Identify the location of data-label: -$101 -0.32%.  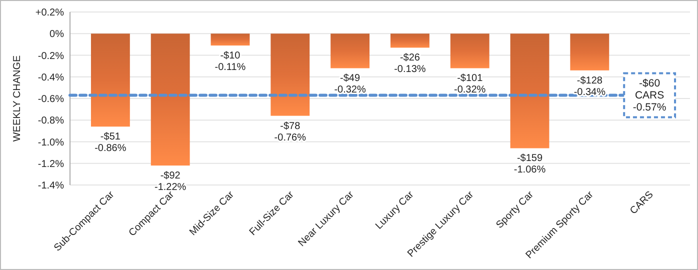
(470, 84).